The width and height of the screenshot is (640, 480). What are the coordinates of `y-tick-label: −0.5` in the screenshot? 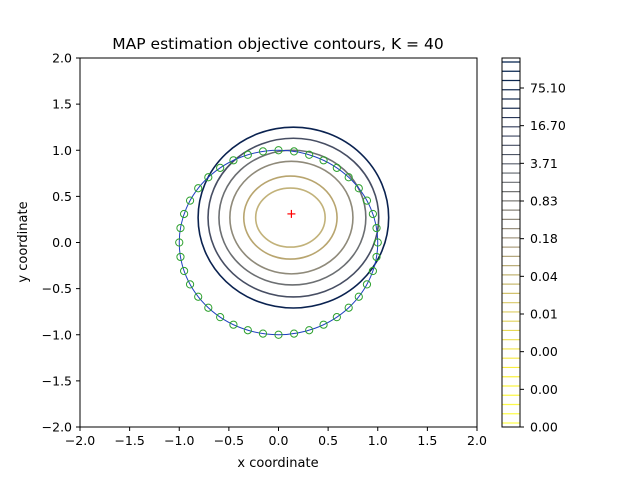 It's located at (57, 288).